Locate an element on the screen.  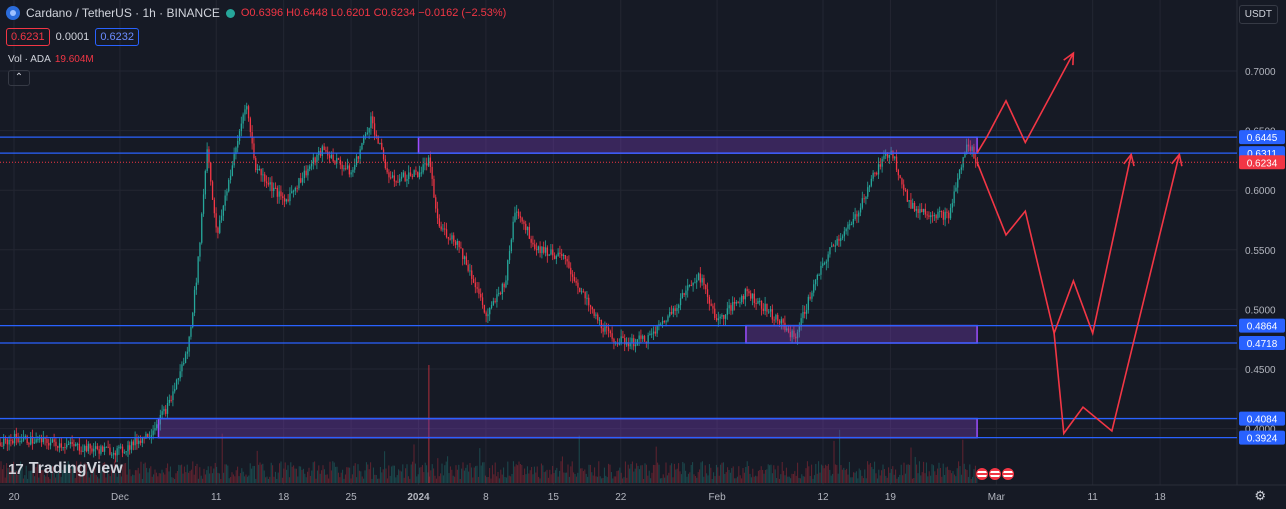
buy-button: 0.6232 is located at coordinates (117, 37).